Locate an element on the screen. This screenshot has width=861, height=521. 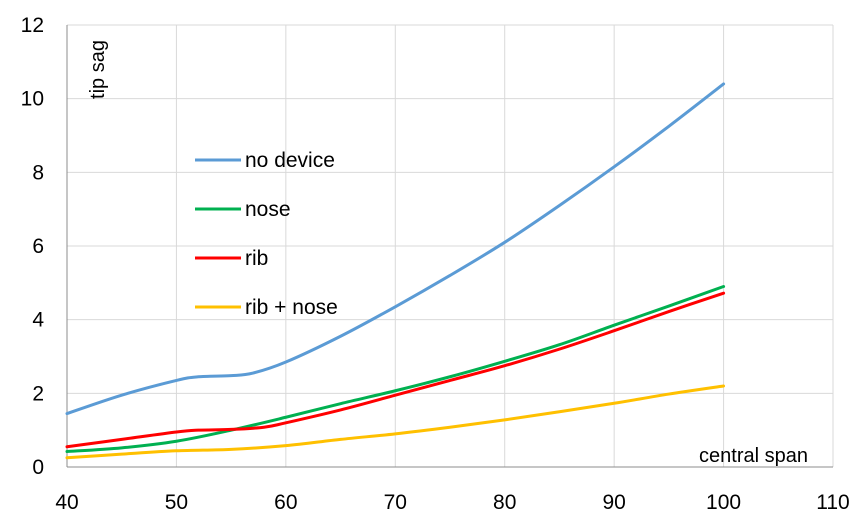
y-tick-label: 8 is located at coordinates (38, 172).